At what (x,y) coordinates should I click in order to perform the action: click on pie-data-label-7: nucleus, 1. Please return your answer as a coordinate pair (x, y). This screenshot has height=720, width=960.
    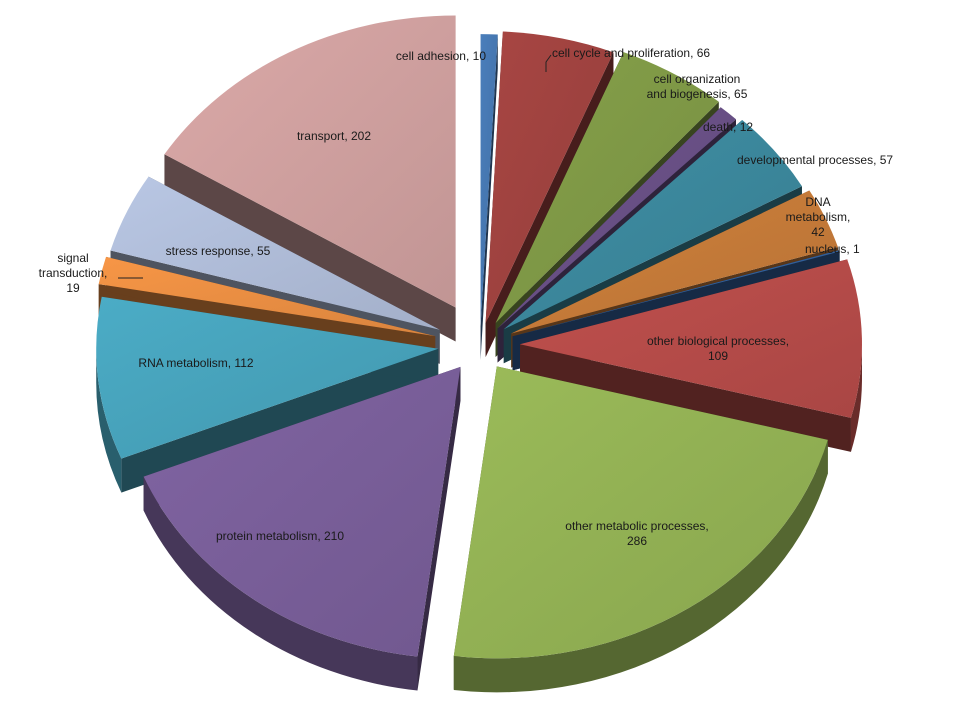
    Looking at the image, I should click on (832, 249).